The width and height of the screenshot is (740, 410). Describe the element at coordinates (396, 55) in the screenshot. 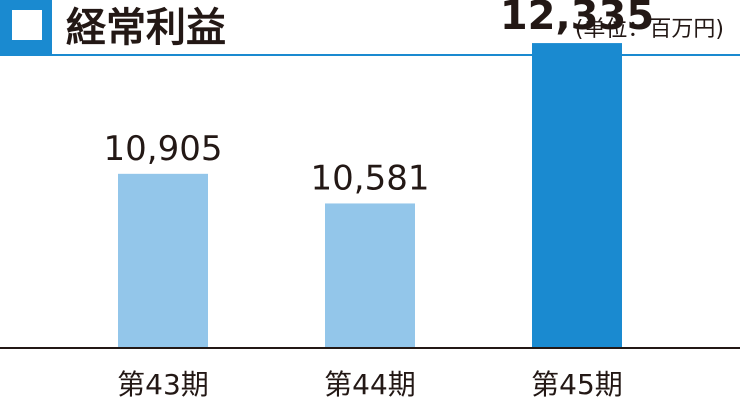

I see `header-rule` at that location.